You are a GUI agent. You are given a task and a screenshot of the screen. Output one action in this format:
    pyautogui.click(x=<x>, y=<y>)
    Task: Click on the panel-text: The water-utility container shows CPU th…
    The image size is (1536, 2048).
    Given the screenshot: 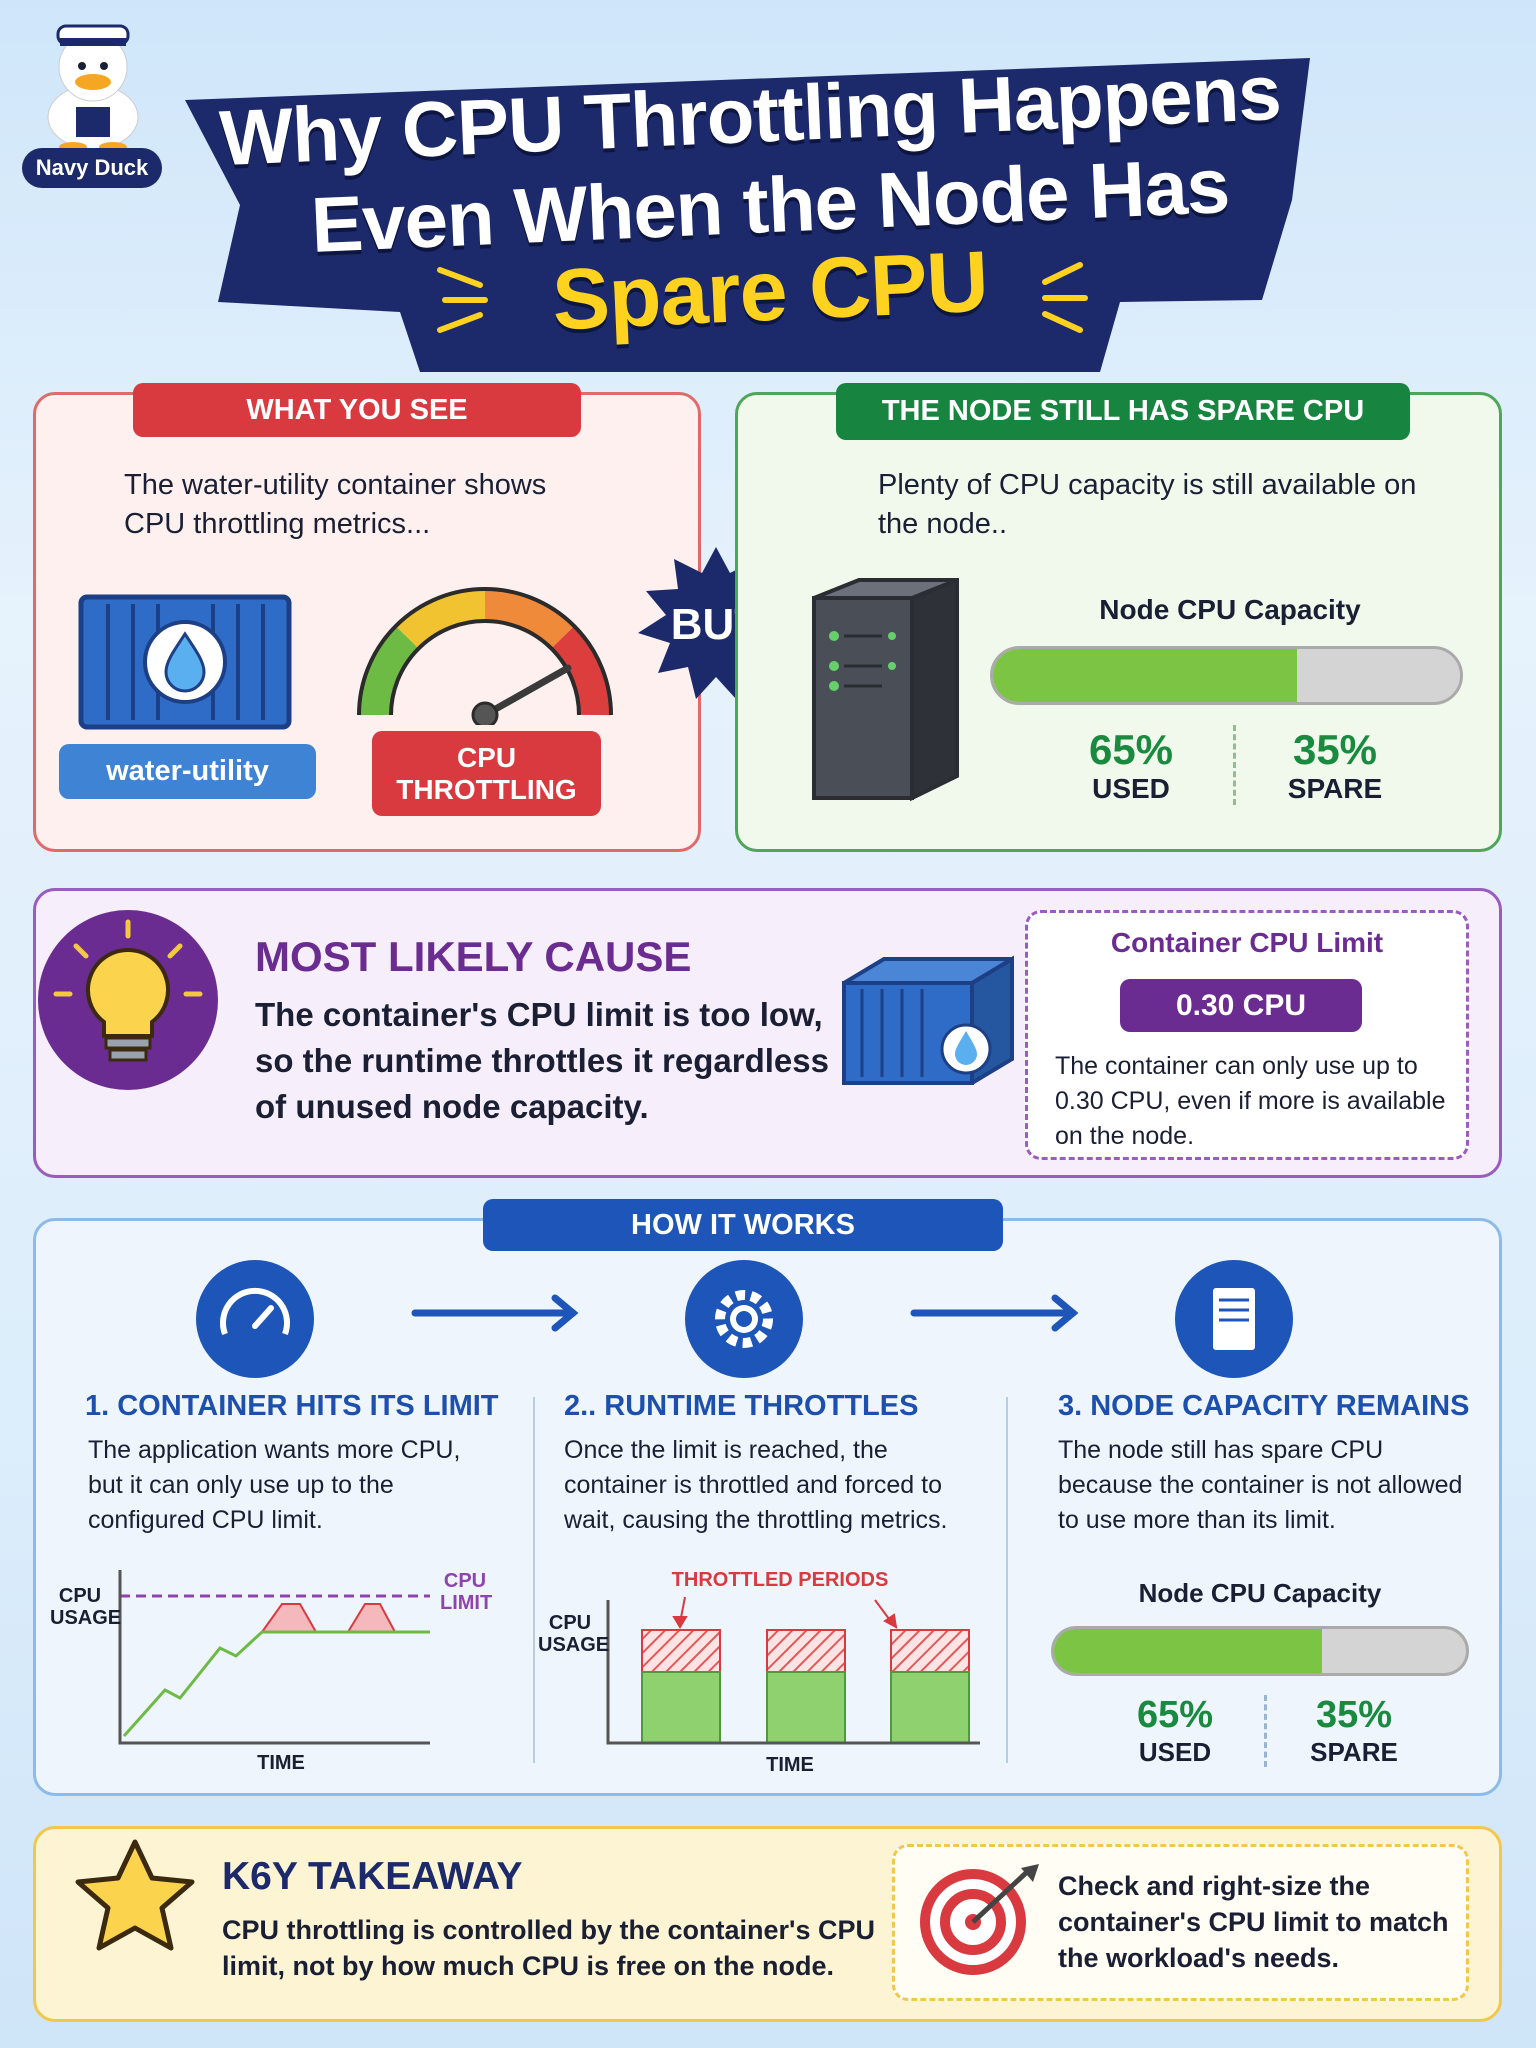 What is the action you would take?
    pyautogui.click(x=335, y=504)
    